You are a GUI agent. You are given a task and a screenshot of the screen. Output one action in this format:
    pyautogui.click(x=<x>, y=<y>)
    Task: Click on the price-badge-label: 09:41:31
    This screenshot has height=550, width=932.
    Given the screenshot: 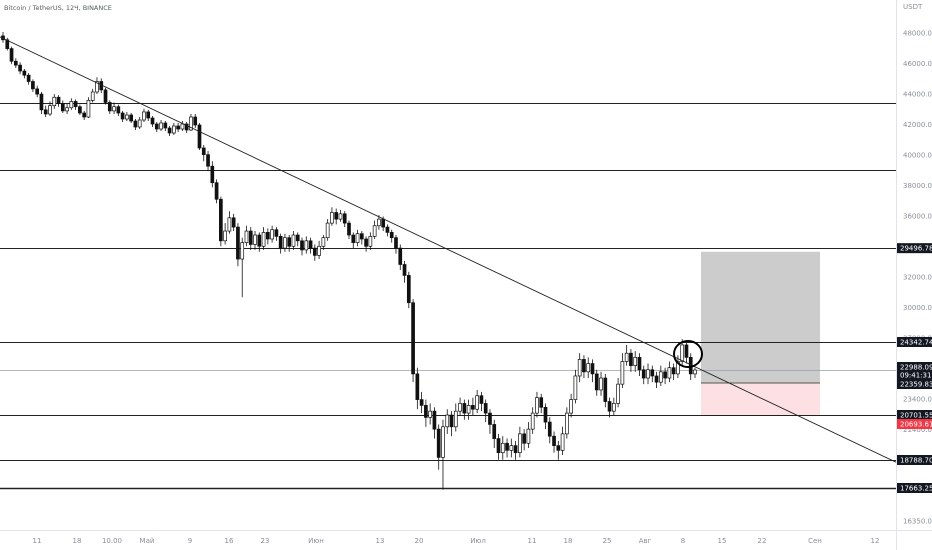 What is the action you would take?
    pyautogui.click(x=915, y=376)
    